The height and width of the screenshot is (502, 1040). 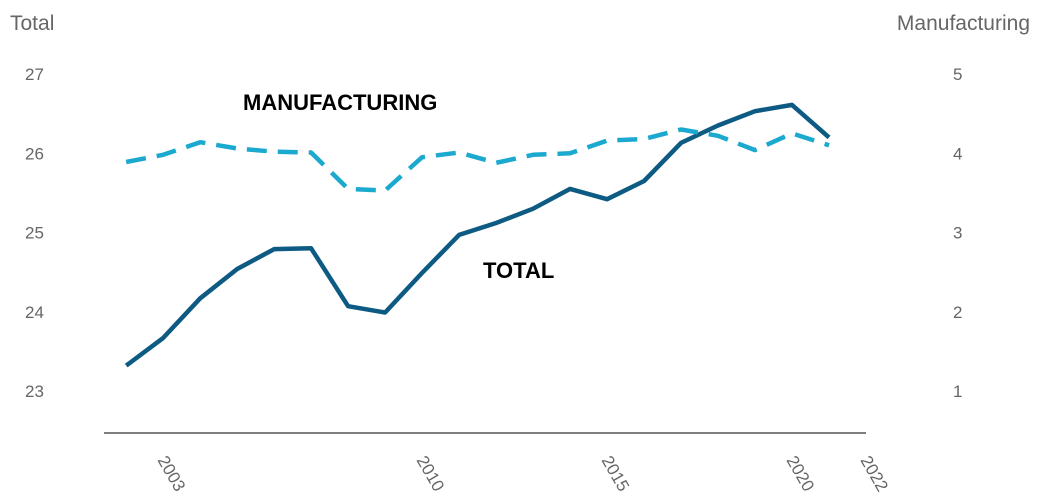 What do you see at coordinates (34, 74) in the screenshot?
I see `y-left-tick-label: 27` at bounding box center [34, 74].